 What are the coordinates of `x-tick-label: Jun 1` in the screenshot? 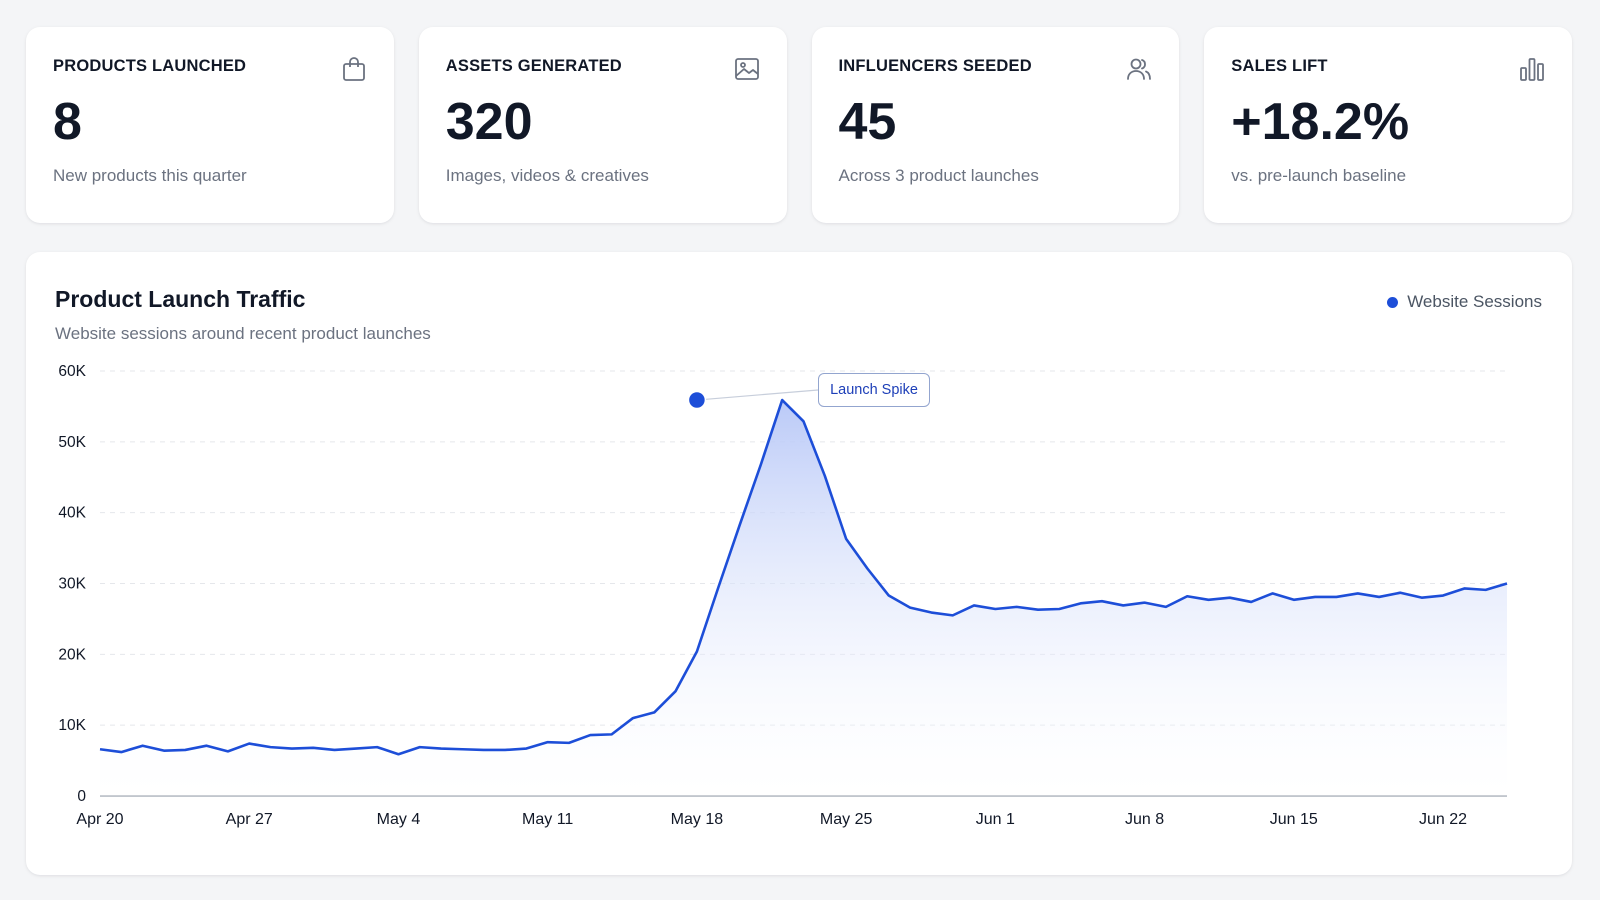 It's located at (995, 819).